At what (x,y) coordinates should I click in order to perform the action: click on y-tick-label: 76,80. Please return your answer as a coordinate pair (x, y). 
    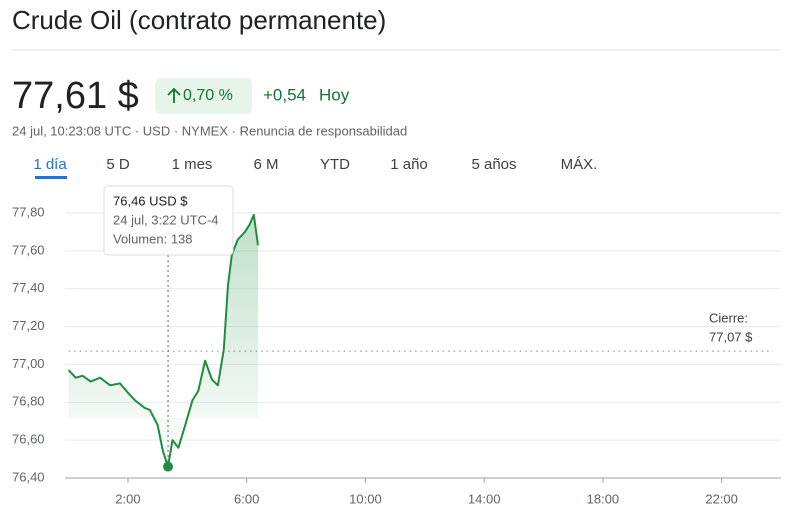
    Looking at the image, I should click on (28, 401).